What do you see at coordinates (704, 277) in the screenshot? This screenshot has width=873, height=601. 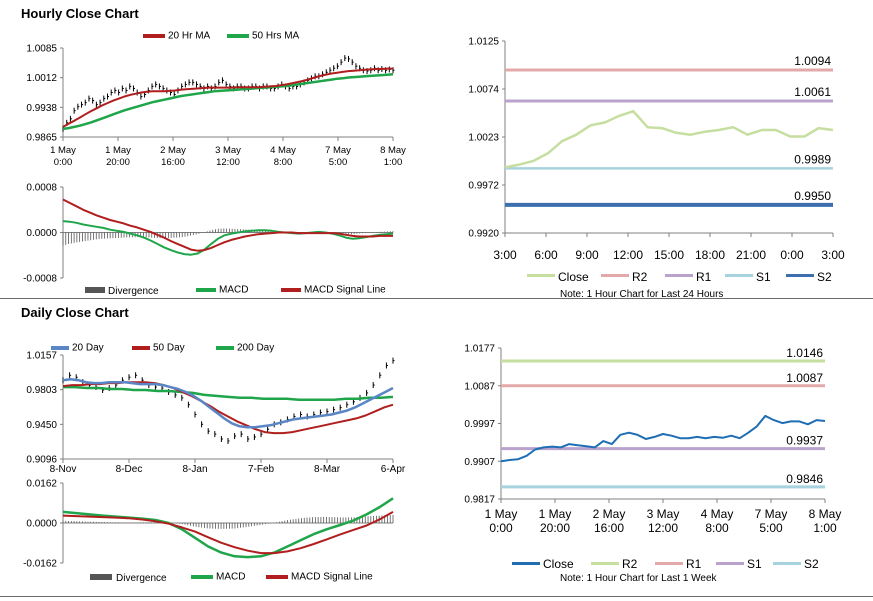 I see `hourly-levels-legend-label-r1: R1` at bounding box center [704, 277].